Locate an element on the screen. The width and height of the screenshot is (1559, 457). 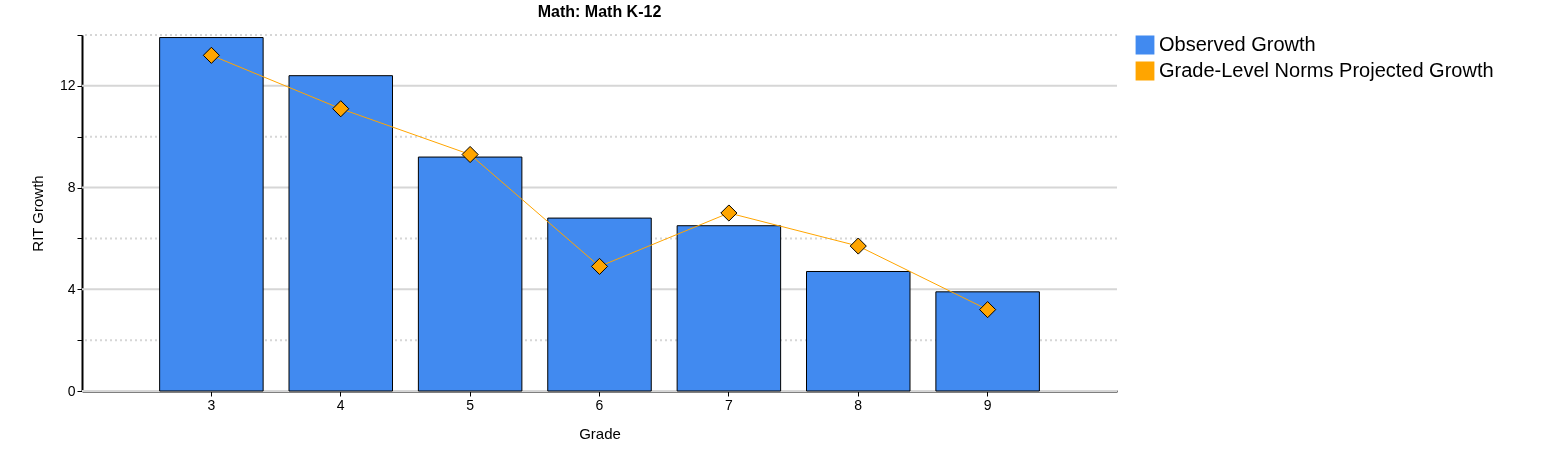
x-tick-label: 8 is located at coordinates (858, 404).